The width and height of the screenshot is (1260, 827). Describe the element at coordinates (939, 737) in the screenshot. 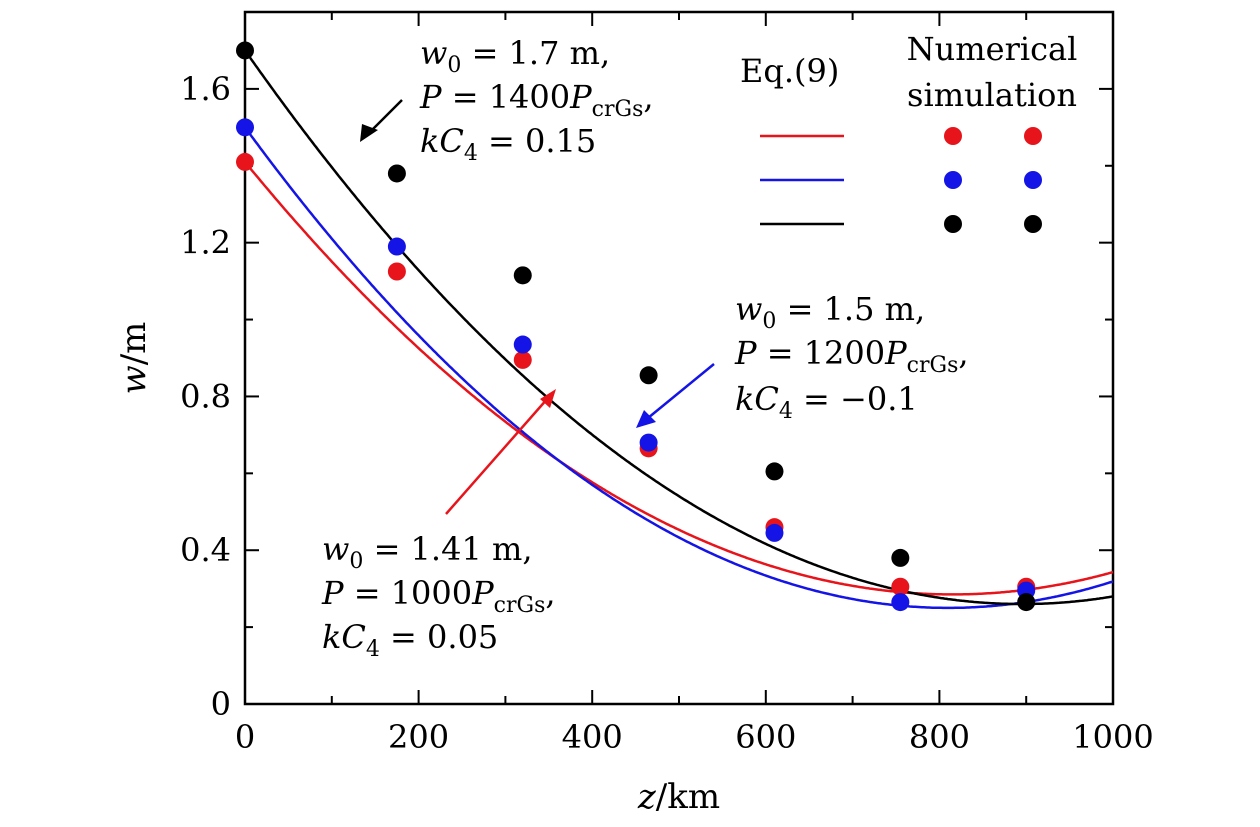

I see `x-tick-label: 800` at that location.